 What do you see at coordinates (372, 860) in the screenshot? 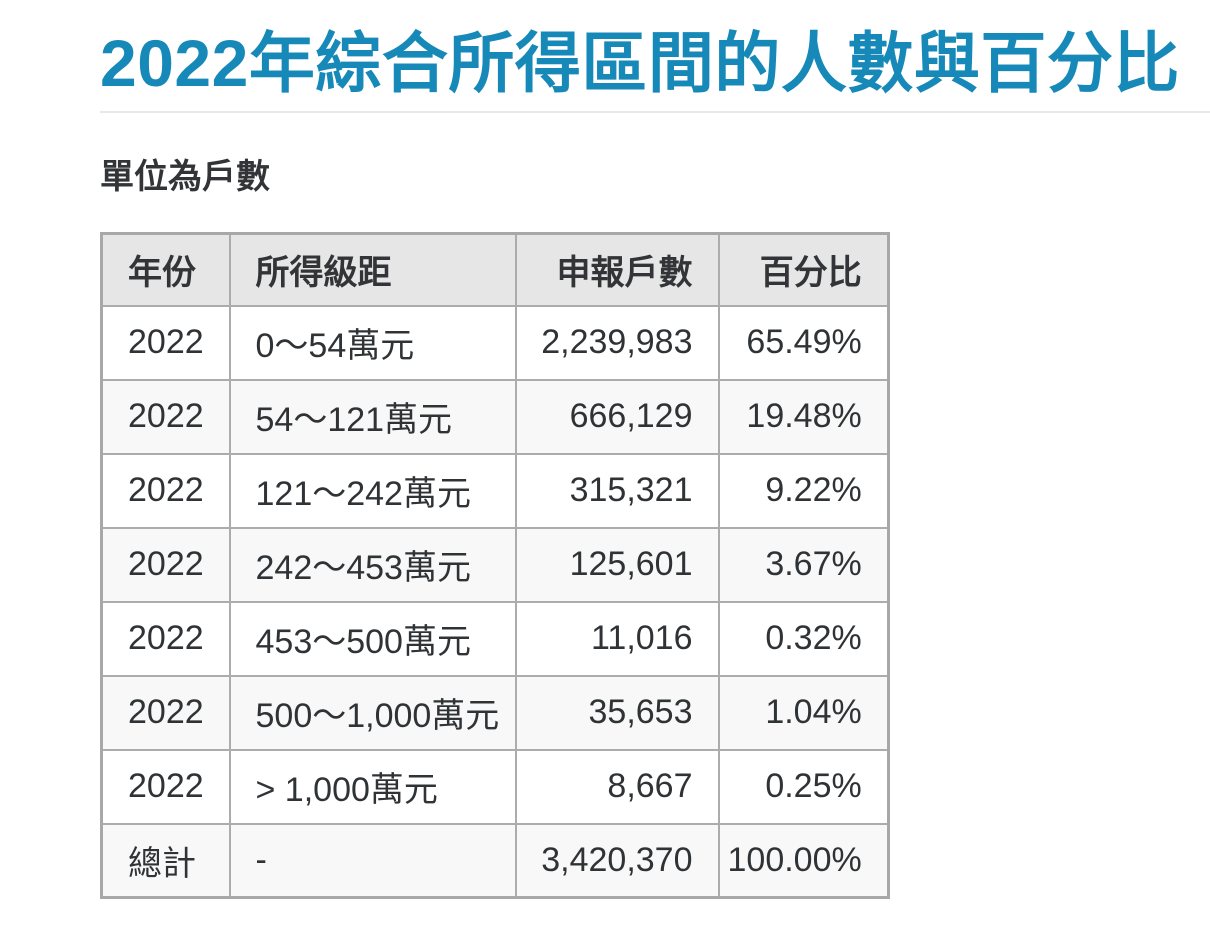
I see `cell-income-bracket: -` at bounding box center [372, 860].